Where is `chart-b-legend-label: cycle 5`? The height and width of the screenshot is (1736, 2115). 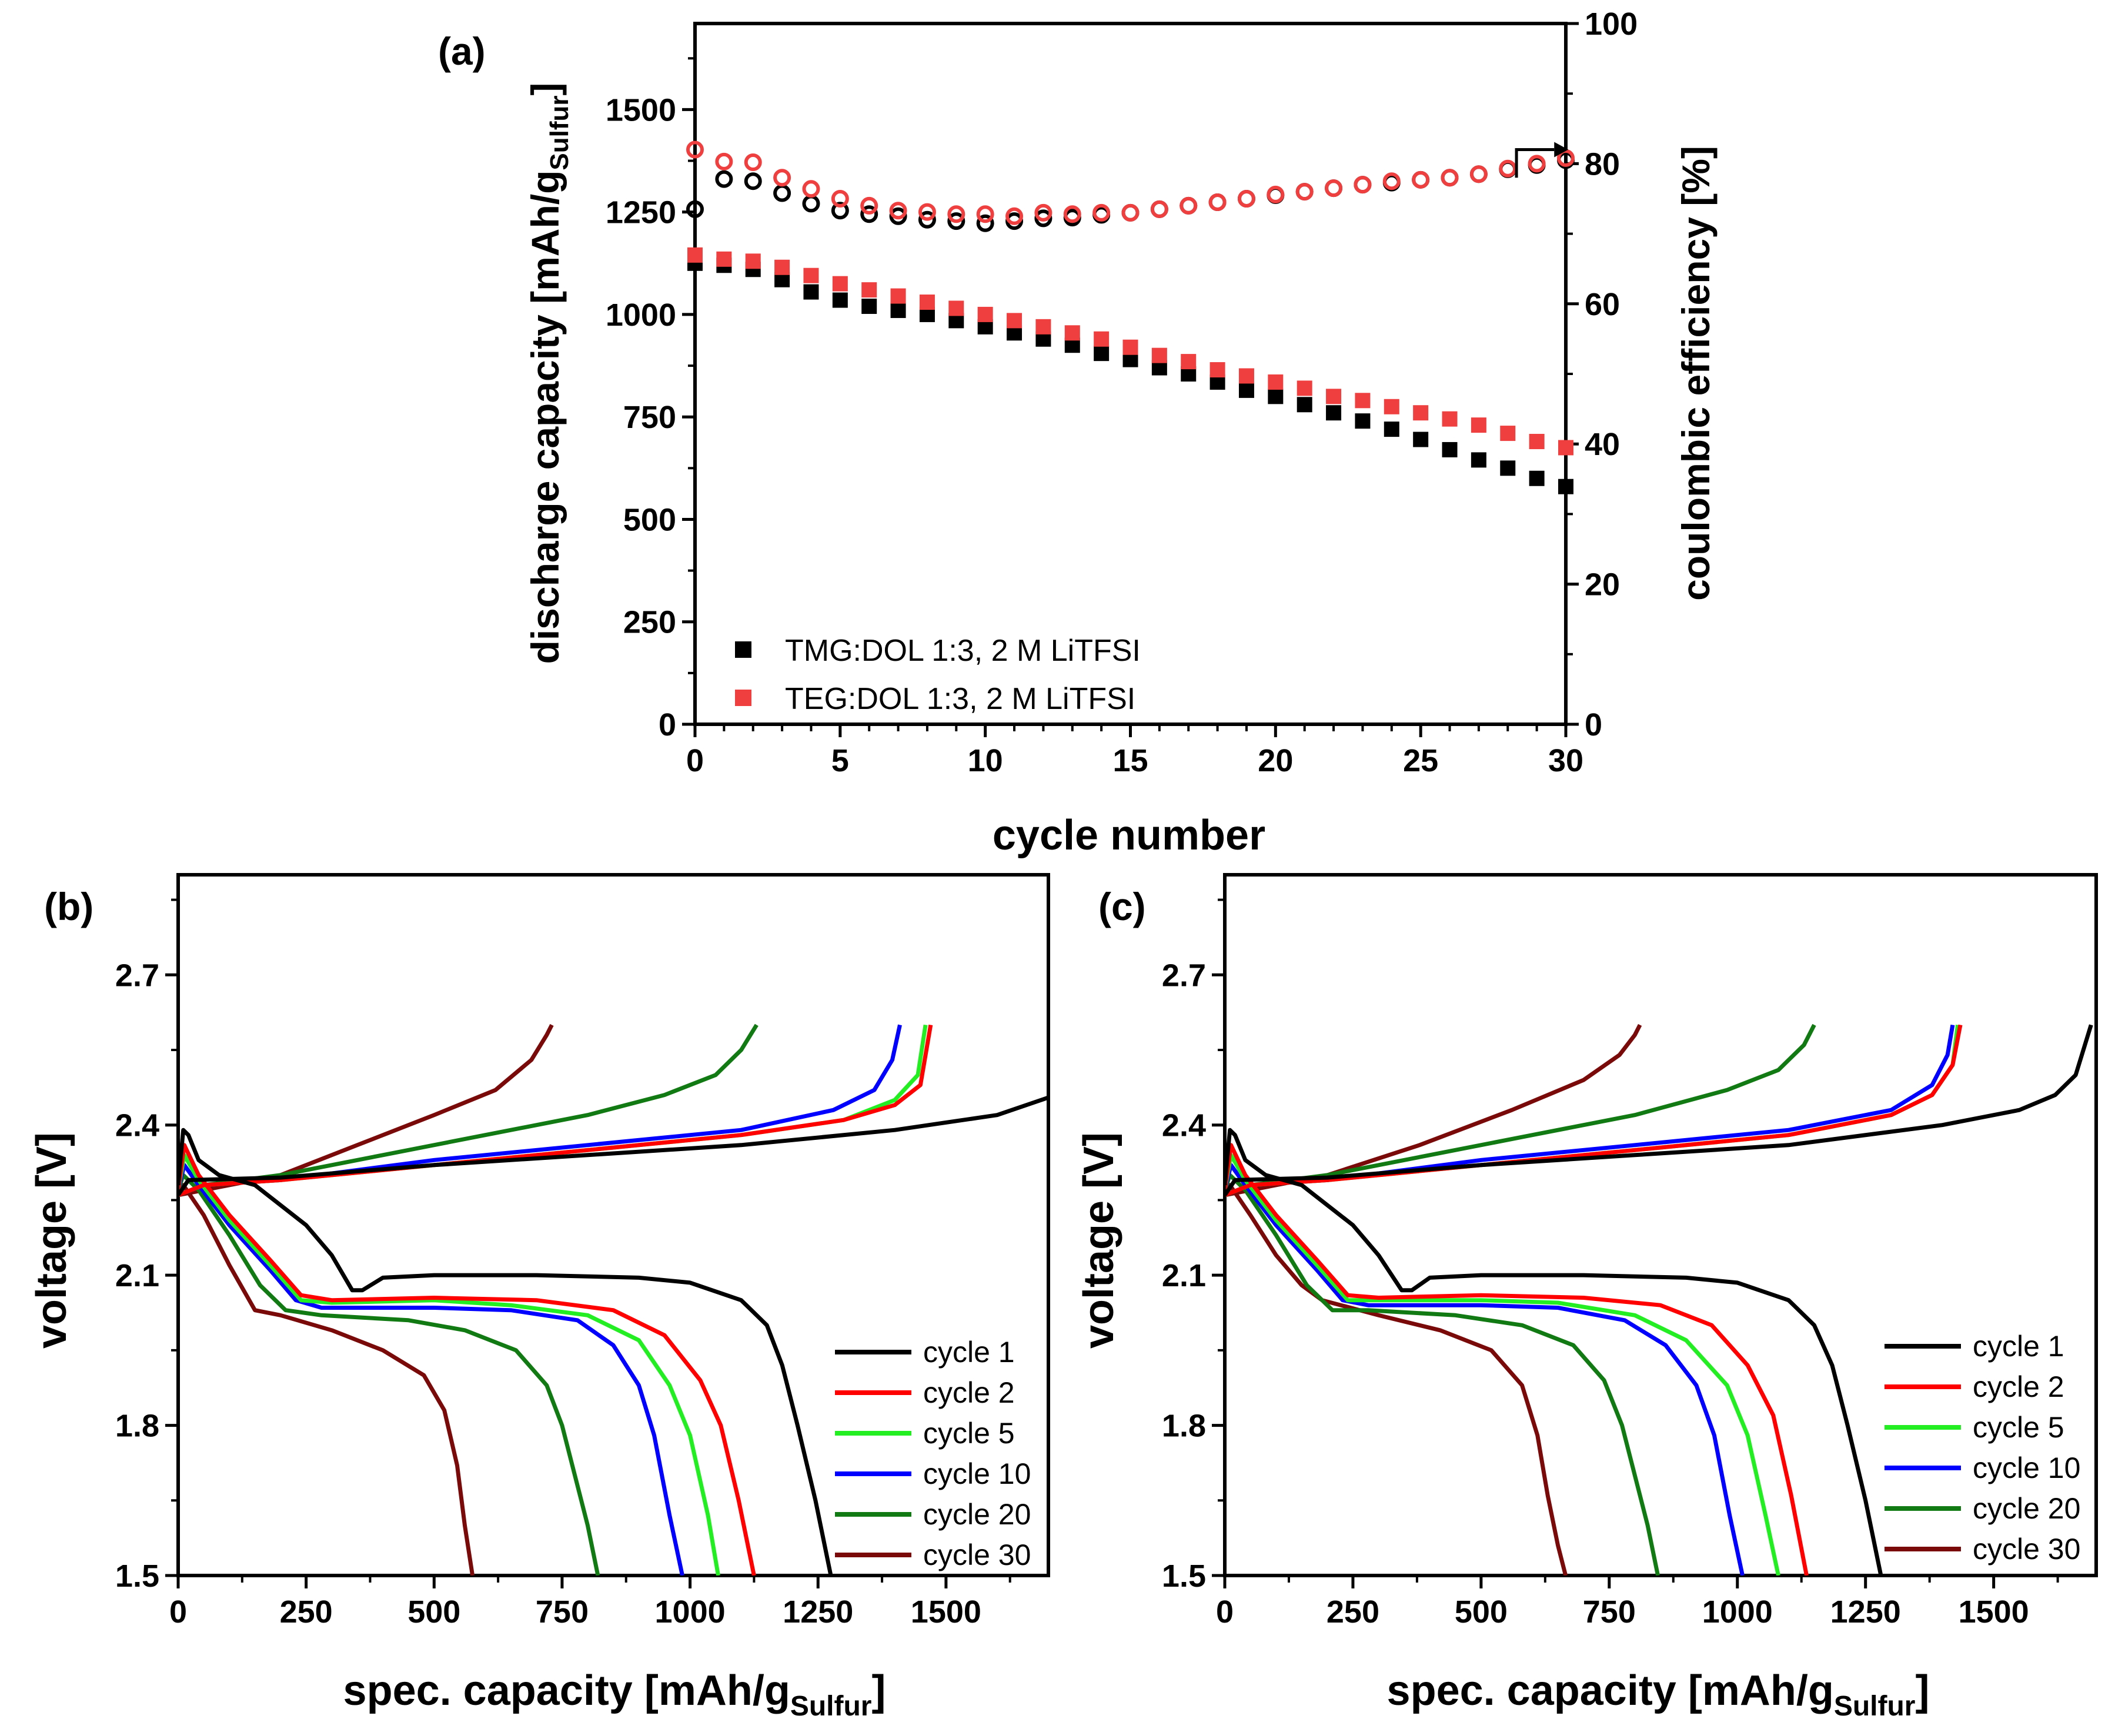 chart-b-legend-label: cycle 5 is located at coordinates (969, 1433).